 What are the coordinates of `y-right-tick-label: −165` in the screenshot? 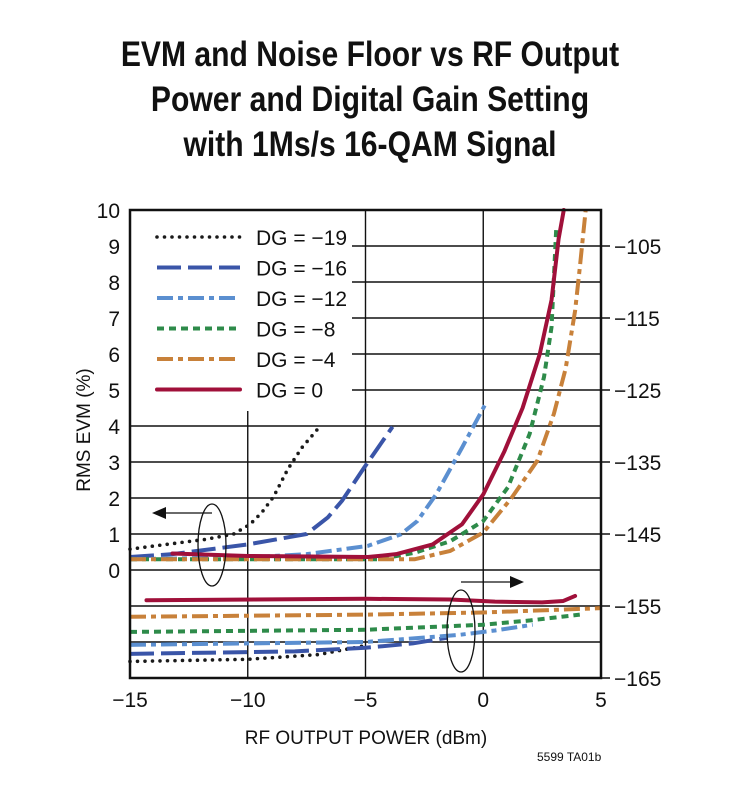 It's located at (637, 679).